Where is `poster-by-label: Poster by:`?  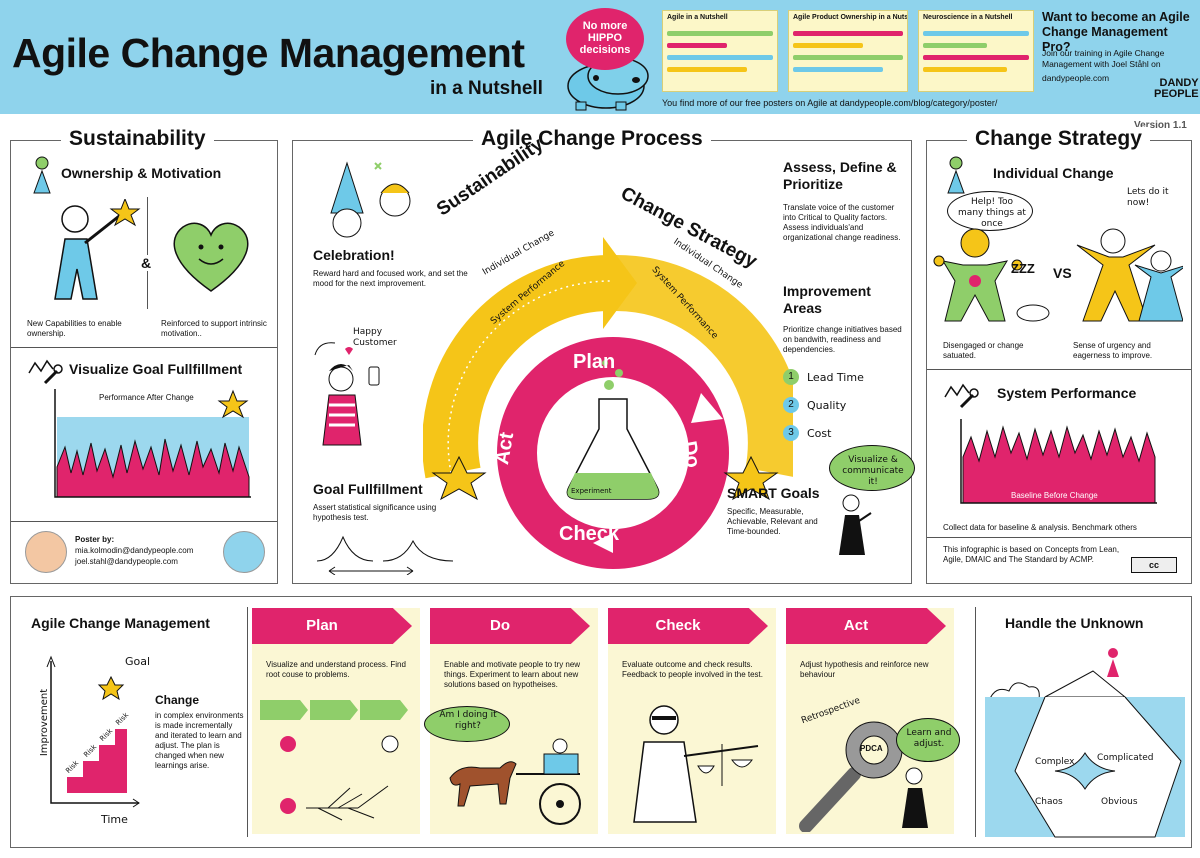 poster-by-label: Poster by: is located at coordinates (95, 539).